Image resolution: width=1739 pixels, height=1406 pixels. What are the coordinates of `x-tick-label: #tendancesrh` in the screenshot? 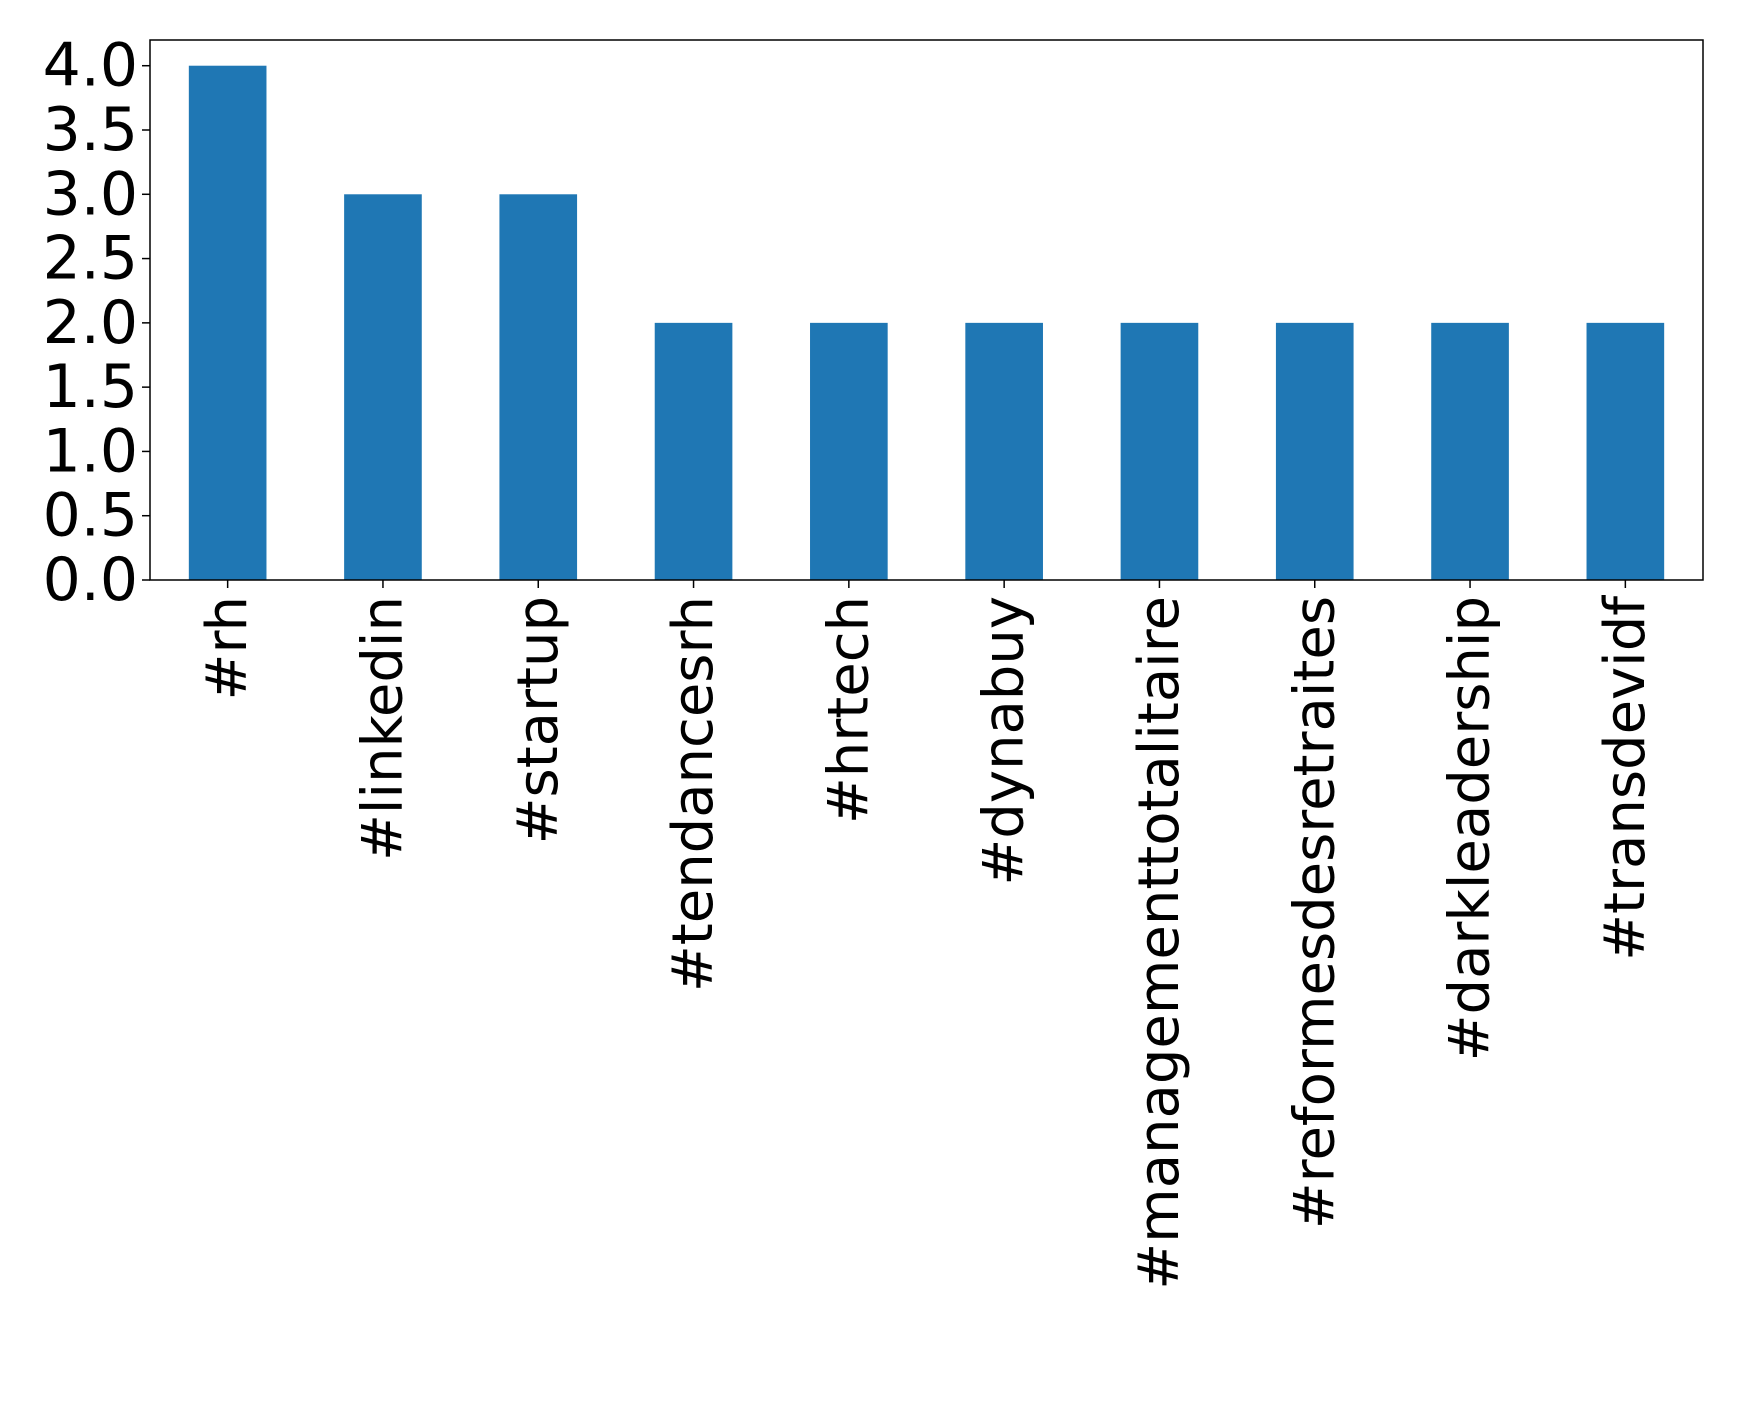 It's located at (693, 794).